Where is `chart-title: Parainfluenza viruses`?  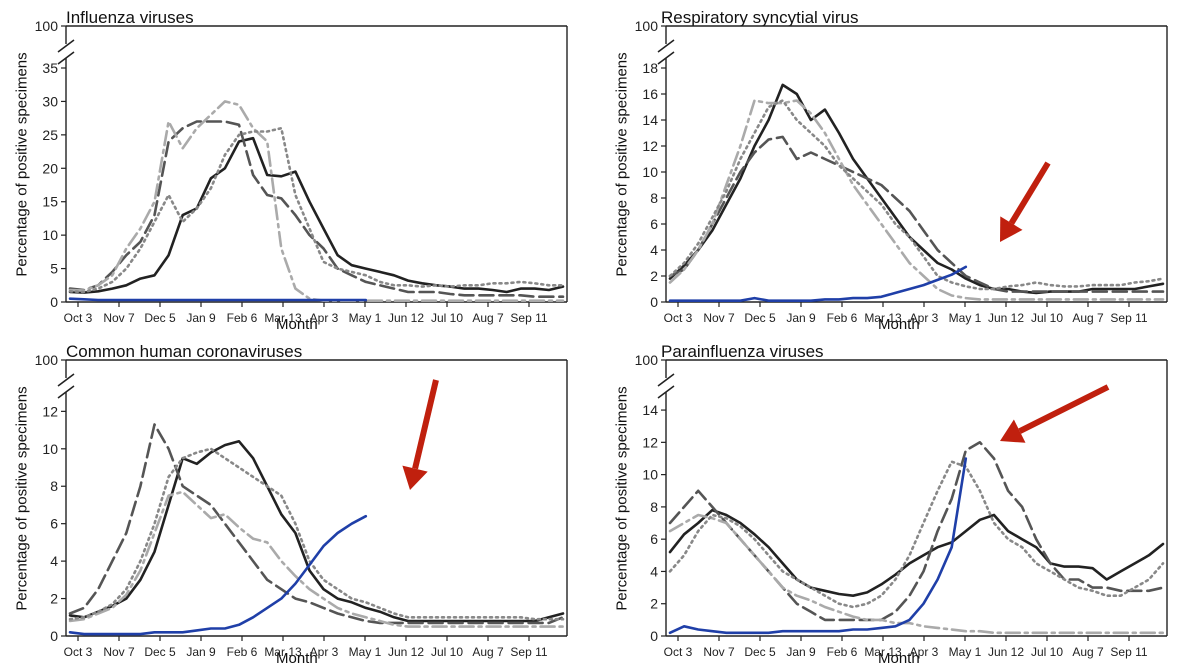
chart-title: Parainfluenza viruses is located at coordinates (742, 351).